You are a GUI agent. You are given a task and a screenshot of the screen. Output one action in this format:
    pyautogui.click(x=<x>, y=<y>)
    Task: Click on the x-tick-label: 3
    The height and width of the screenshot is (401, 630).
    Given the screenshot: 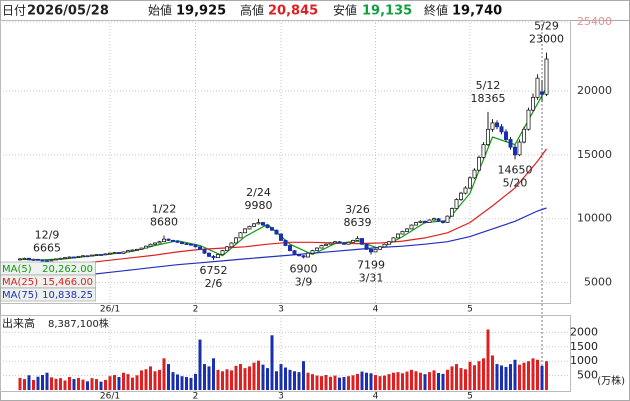 What is the action you would take?
    pyautogui.click(x=281, y=310)
    